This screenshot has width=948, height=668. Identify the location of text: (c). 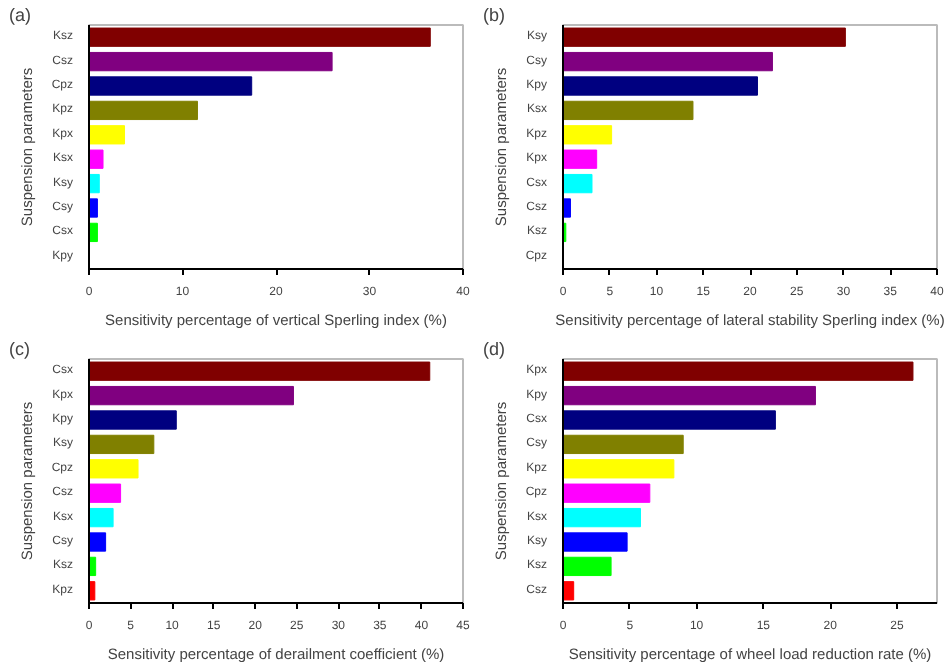
(19, 349).